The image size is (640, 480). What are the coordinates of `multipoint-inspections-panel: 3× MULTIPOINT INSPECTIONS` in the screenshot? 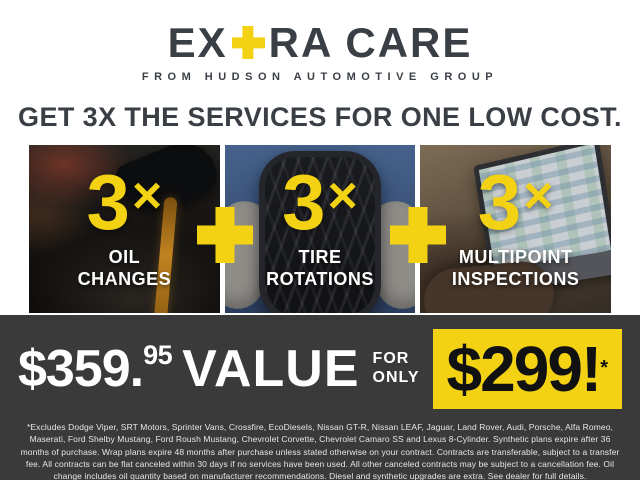 It's located at (516, 229).